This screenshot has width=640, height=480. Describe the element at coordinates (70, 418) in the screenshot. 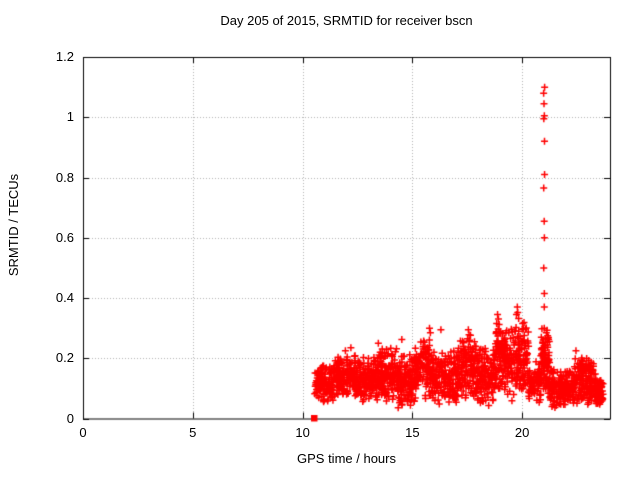

I see `y-tick-label: 0` at that location.